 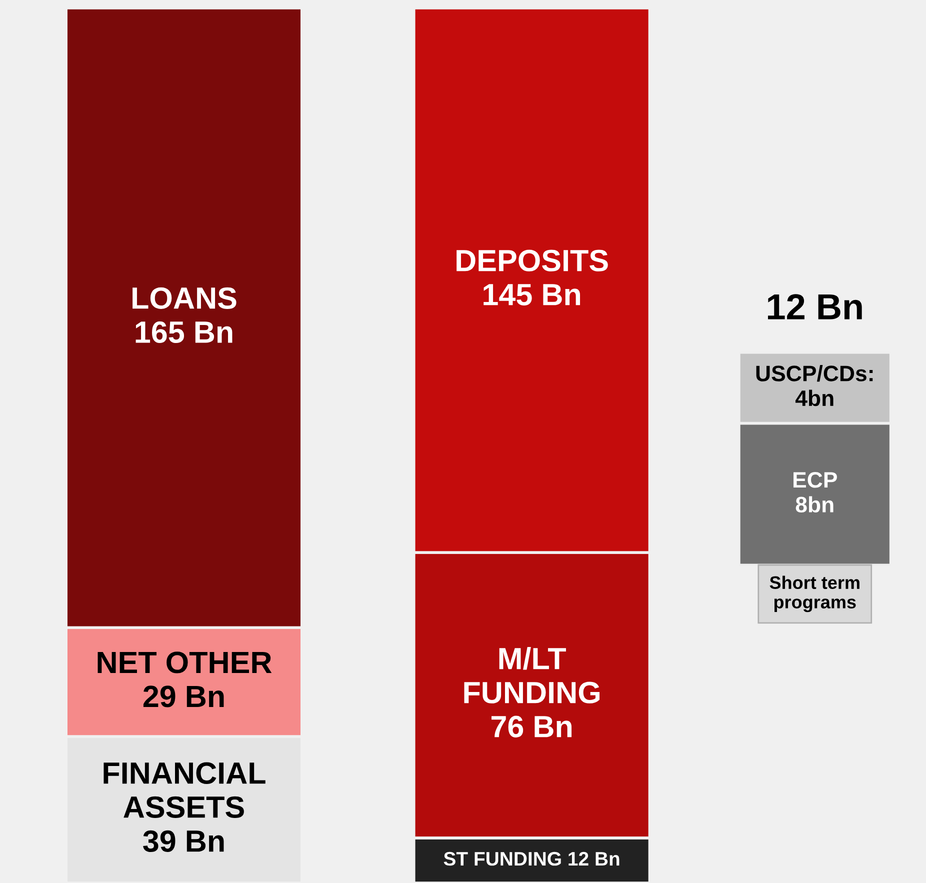 What do you see at coordinates (185, 680) in the screenshot?
I see `data-label: NET OTHER 29 Bn` at bounding box center [185, 680].